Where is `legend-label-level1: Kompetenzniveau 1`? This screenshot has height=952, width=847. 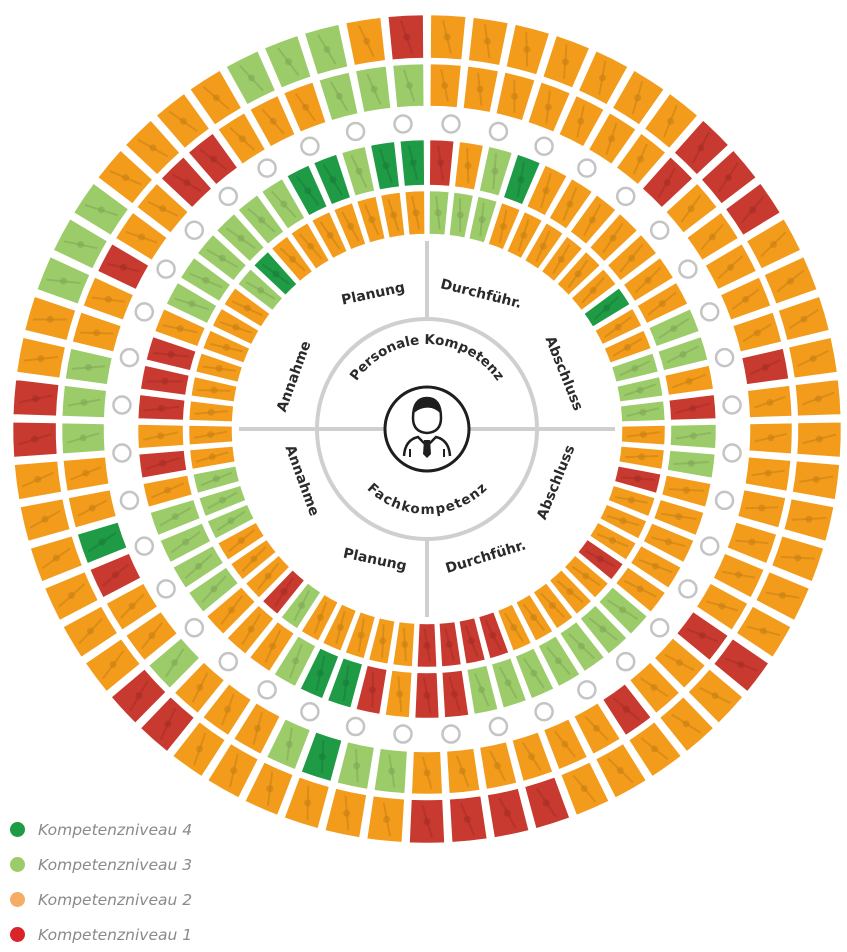
legend-label-level1: Kompetenzniveau 1 is located at coordinates (115, 935).